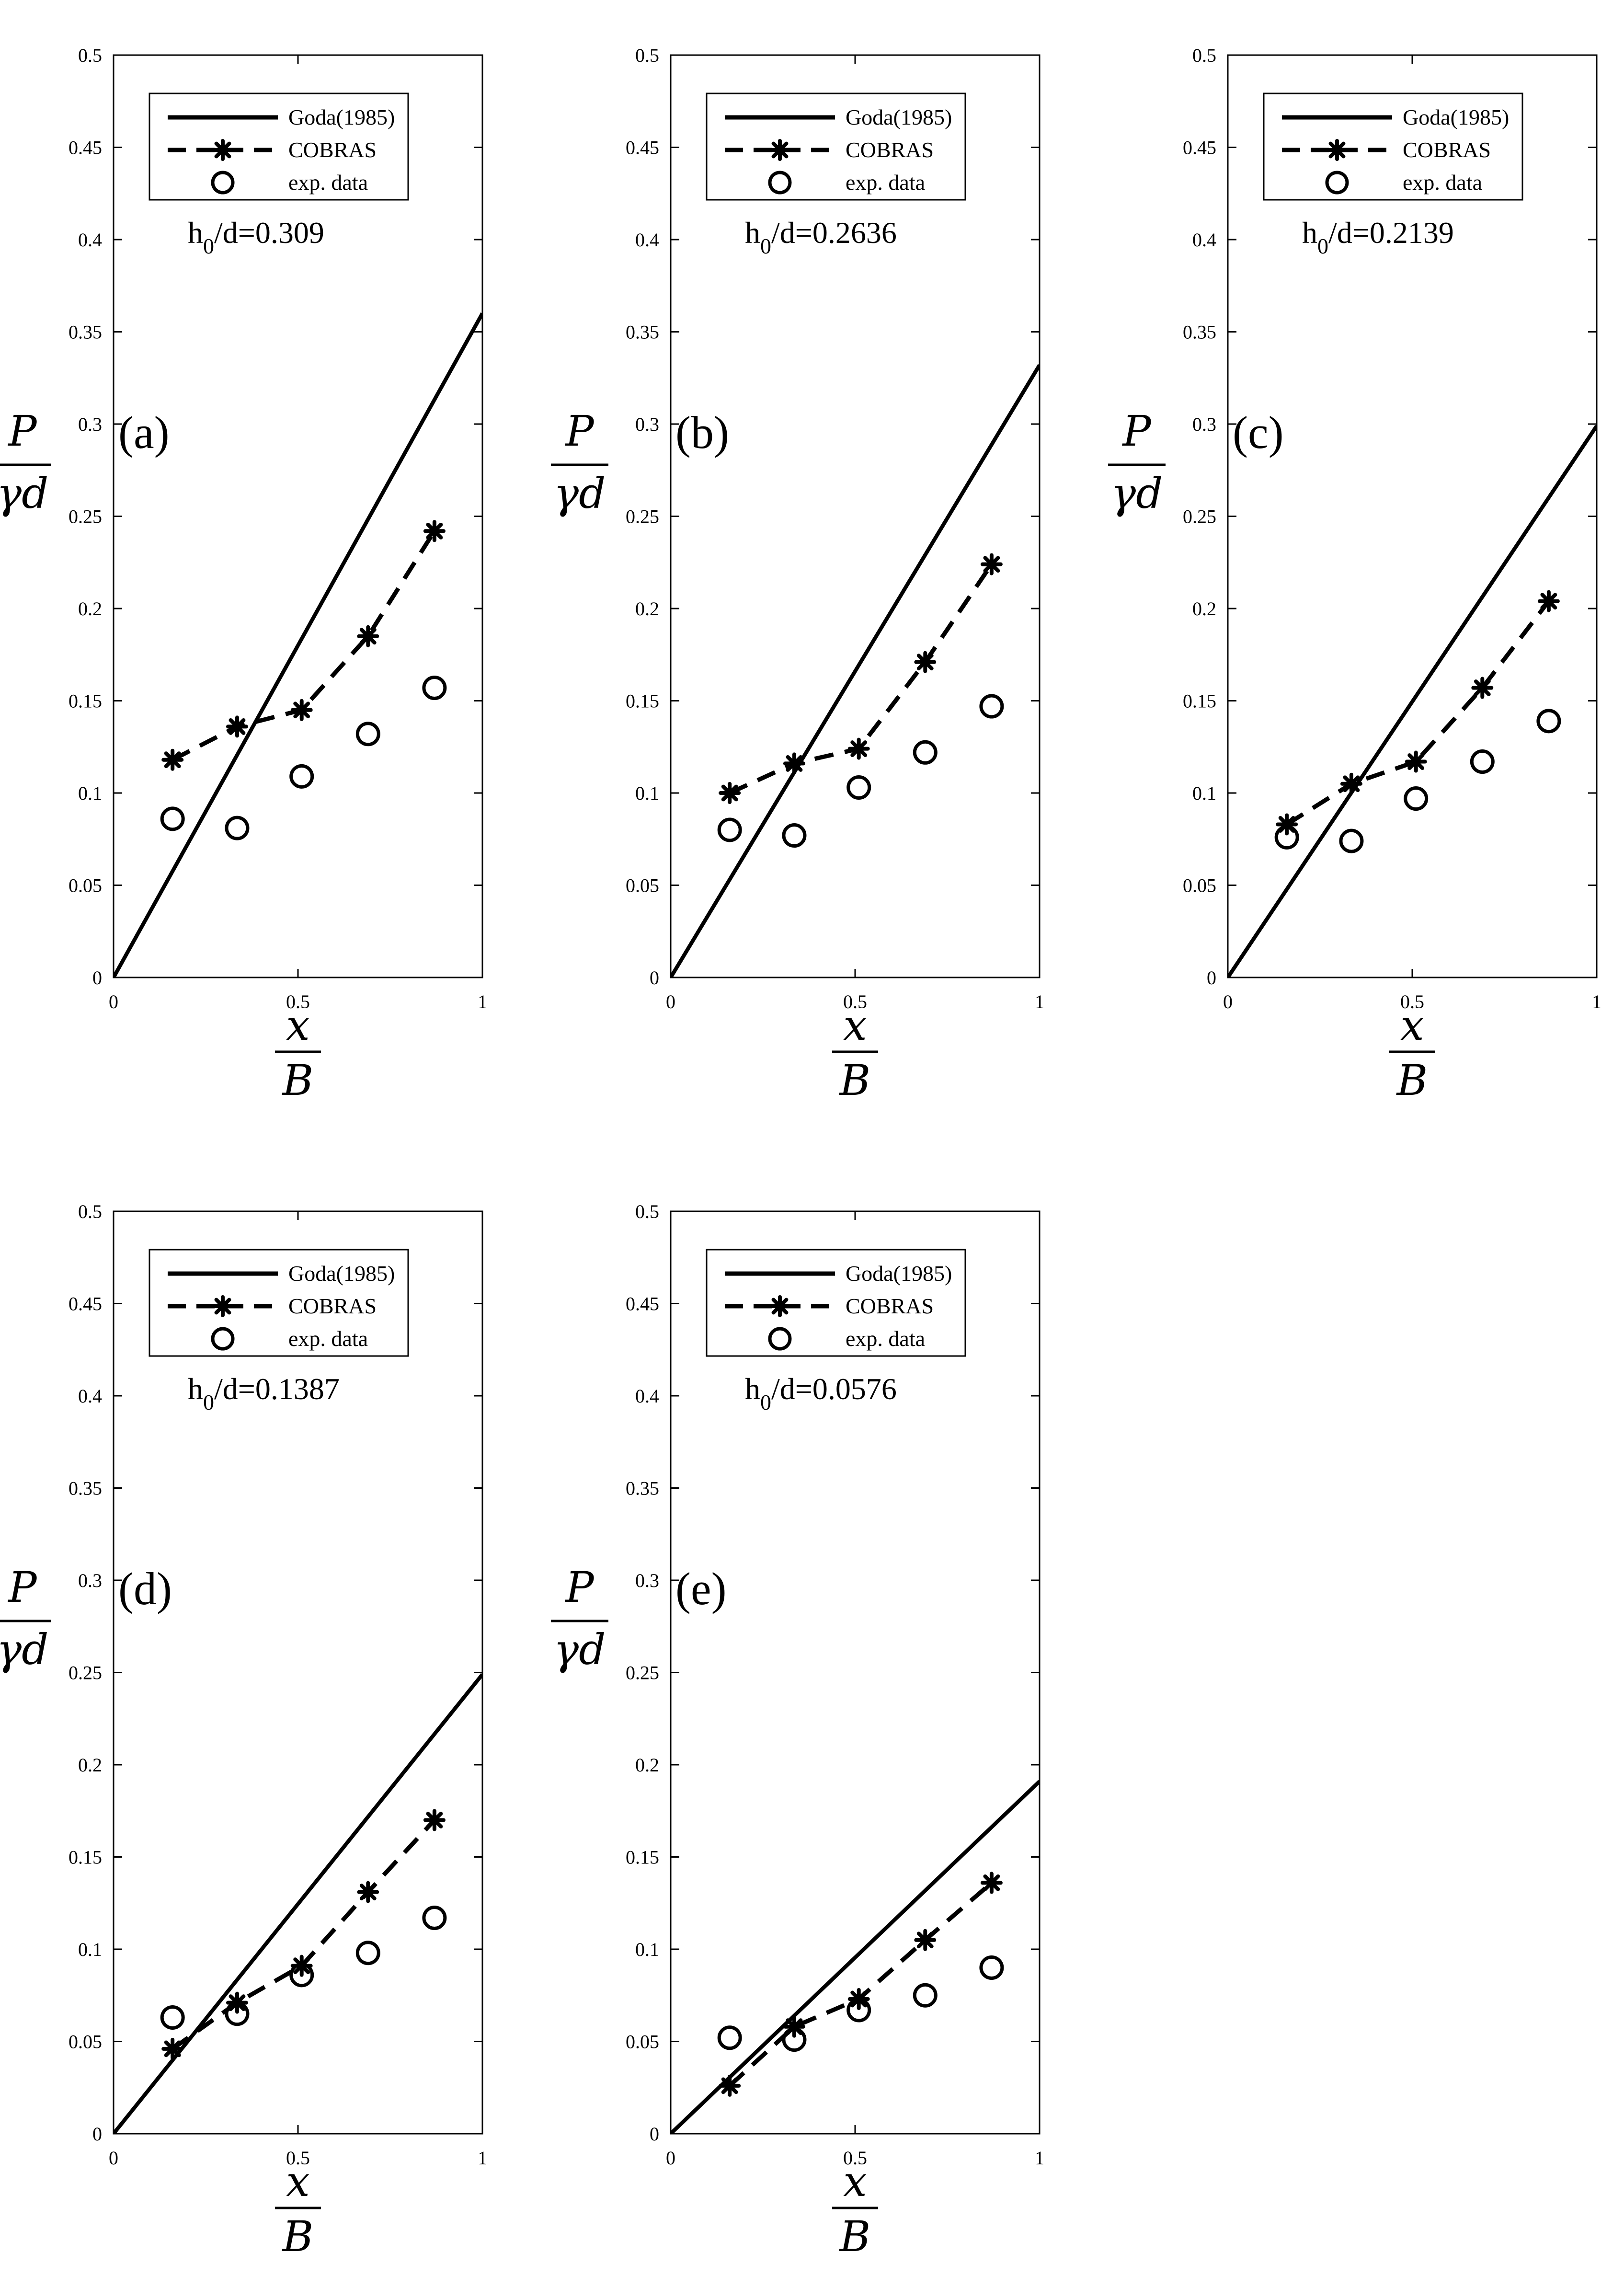 The image size is (1624, 2276). What do you see at coordinates (1378, 237) in the screenshot?
I see `depth-ratio-annotation: h0/d=0.2139` at bounding box center [1378, 237].